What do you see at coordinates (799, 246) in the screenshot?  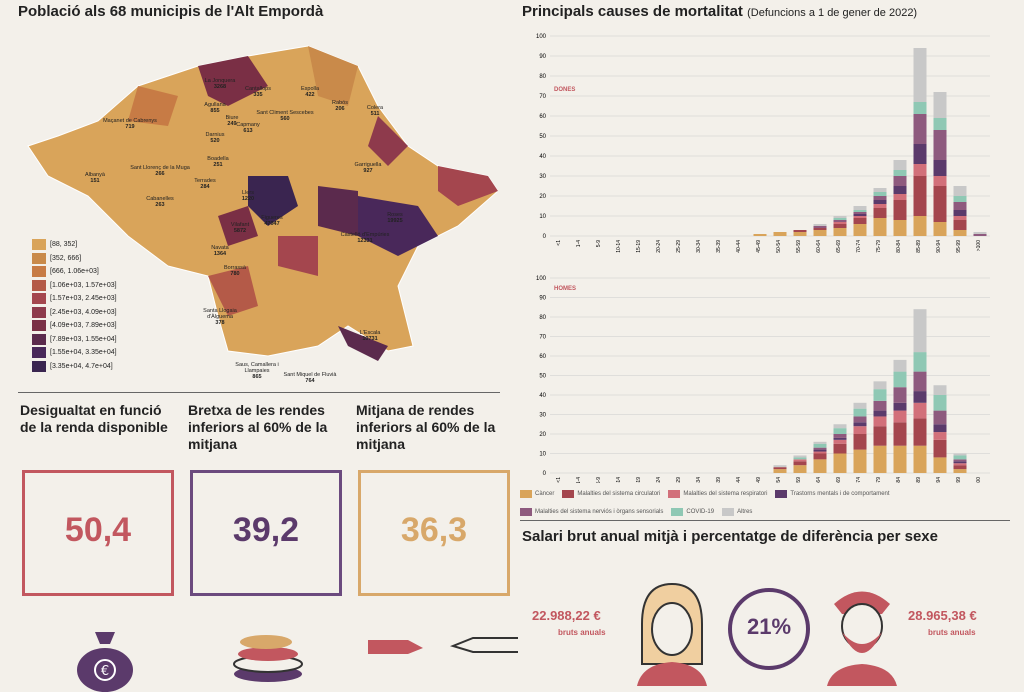 I see `x-tick-label: 55-59` at bounding box center [799, 246].